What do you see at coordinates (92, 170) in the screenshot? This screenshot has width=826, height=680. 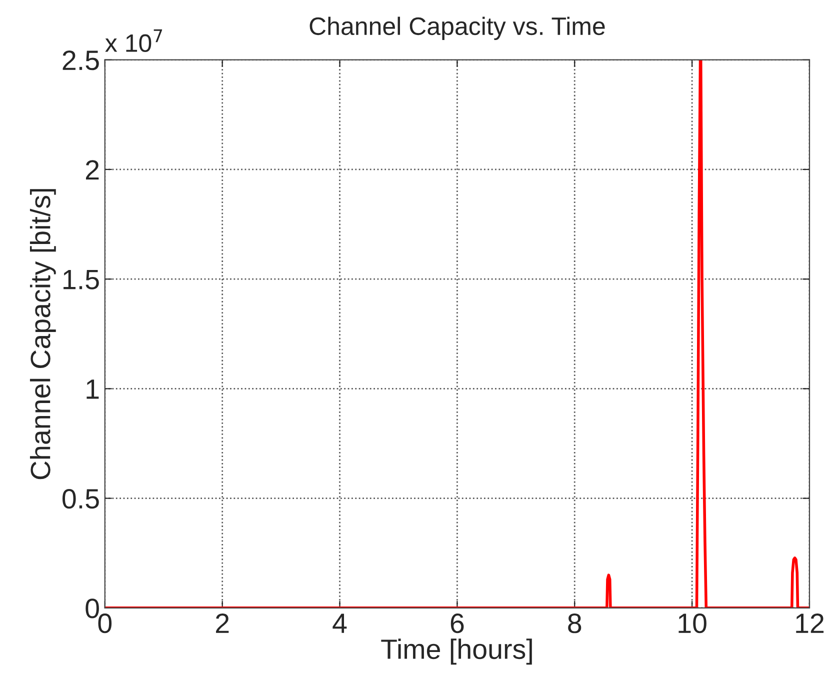 I see `y-tick-label: 2` at bounding box center [92, 170].